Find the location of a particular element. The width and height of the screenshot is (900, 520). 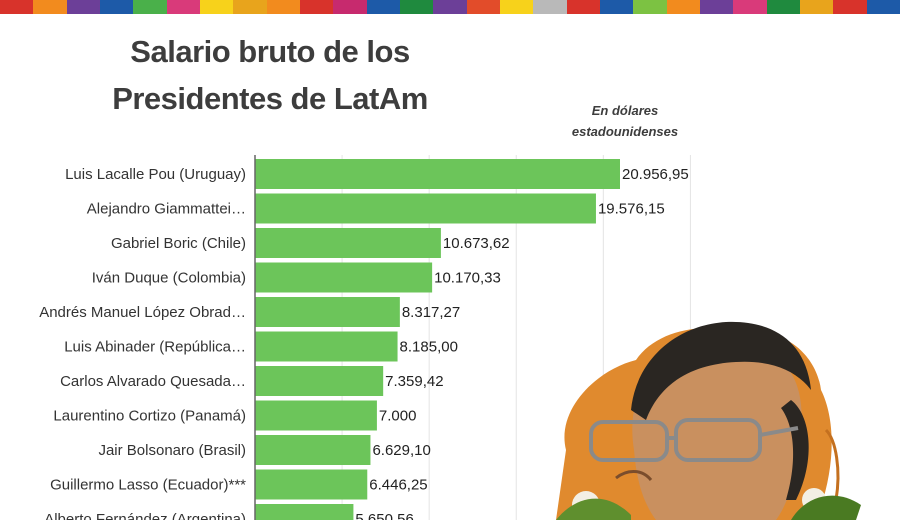

category-label: Guillermo Lasso (Ecuador)*** is located at coordinates (148, 485).